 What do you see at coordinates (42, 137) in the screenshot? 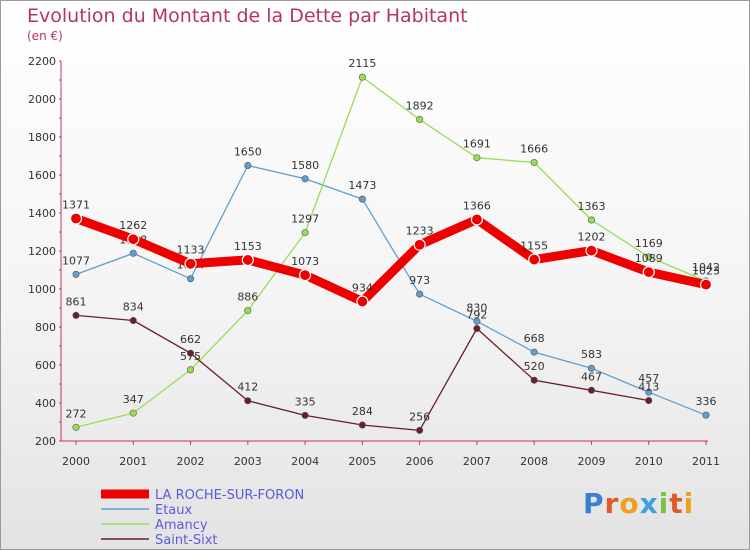
I see `y-tick-label: 1800` at bounding box center [42, 137].